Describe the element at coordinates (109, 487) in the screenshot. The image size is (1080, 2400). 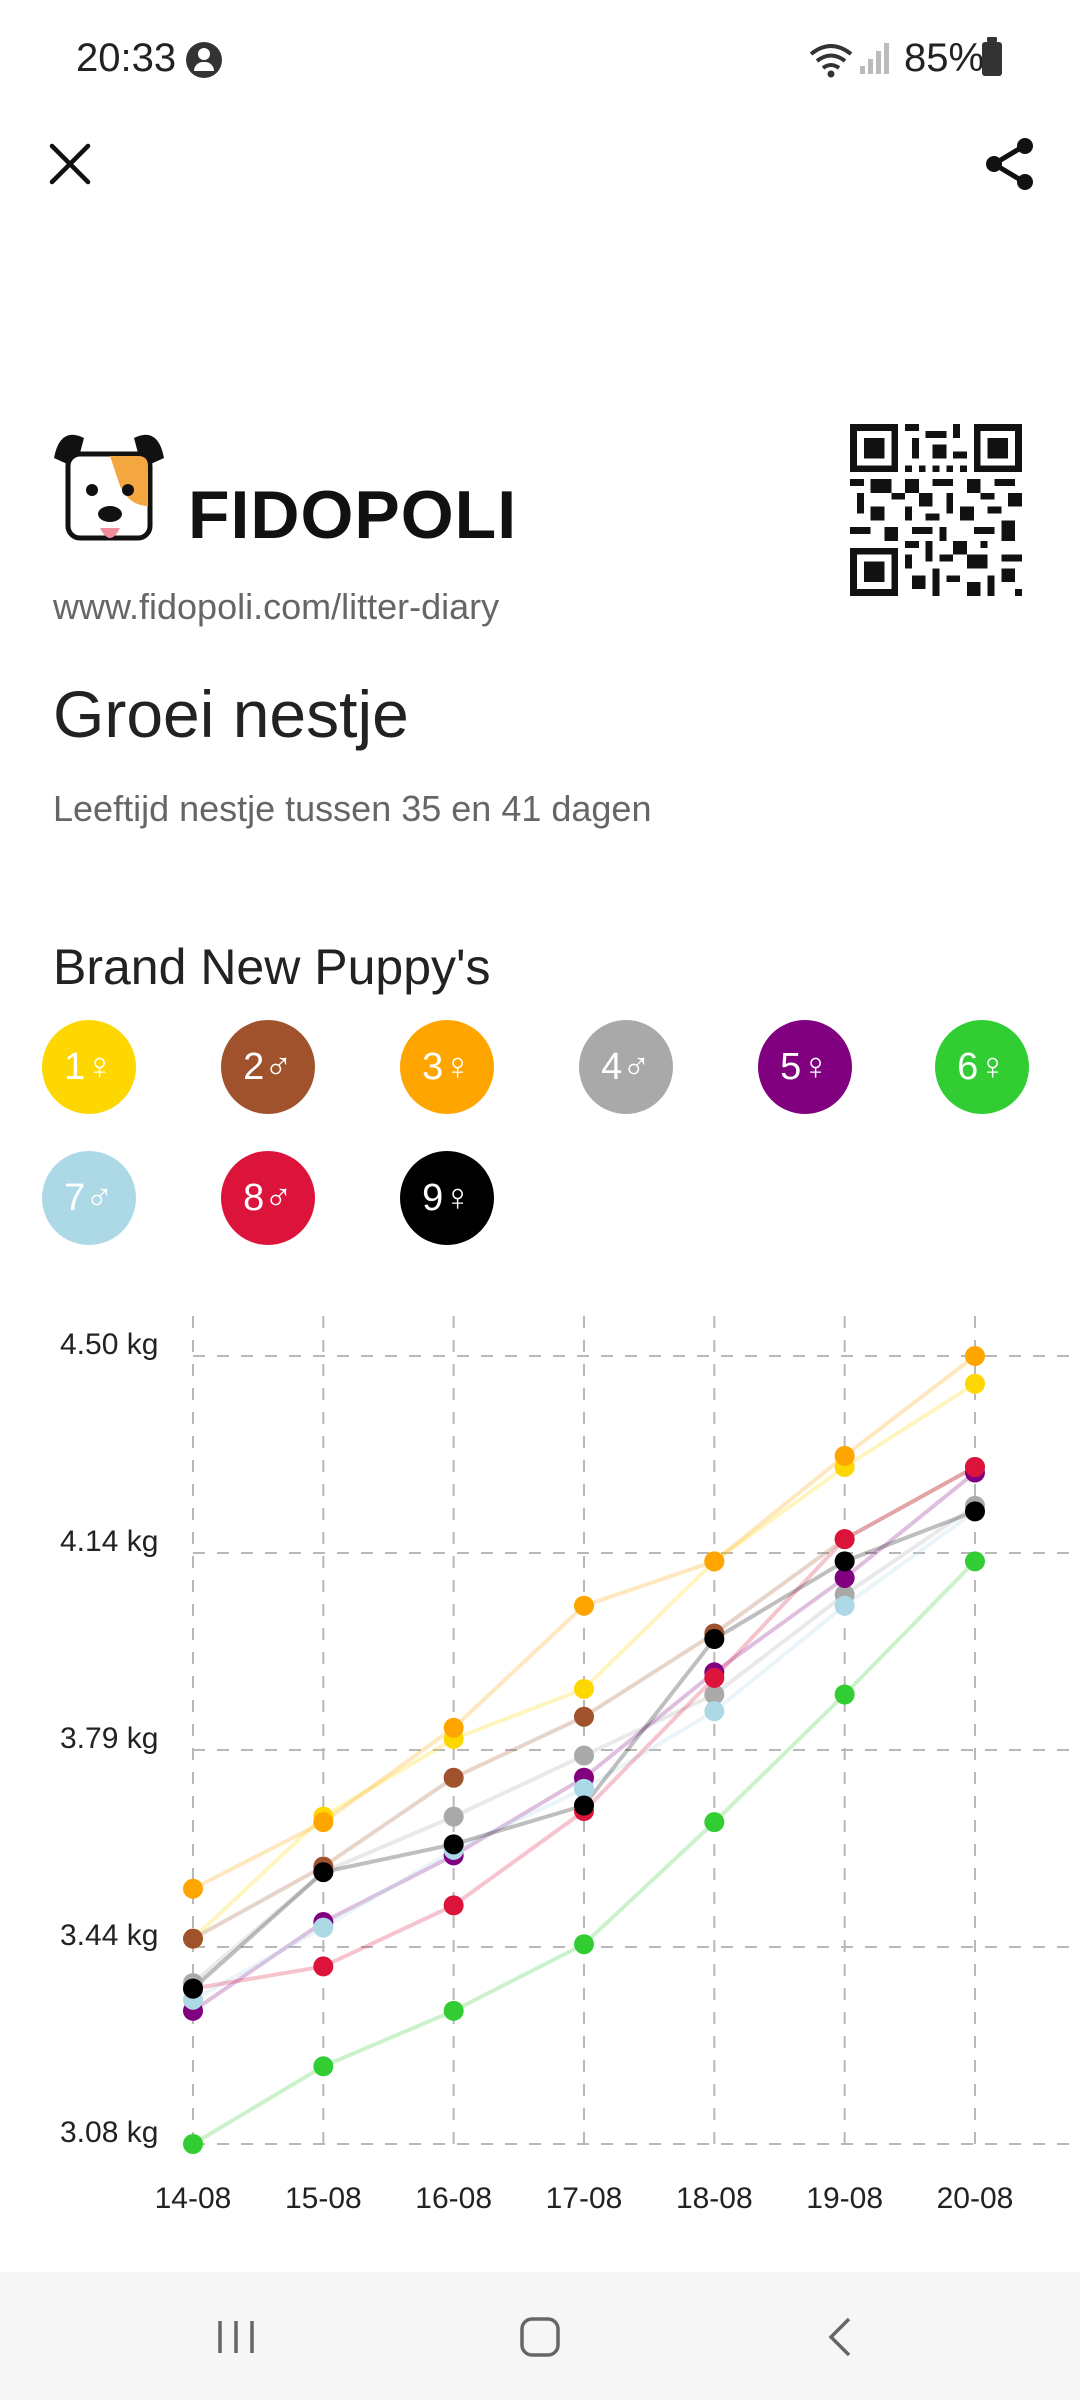
I see `dog-logo` at that location.